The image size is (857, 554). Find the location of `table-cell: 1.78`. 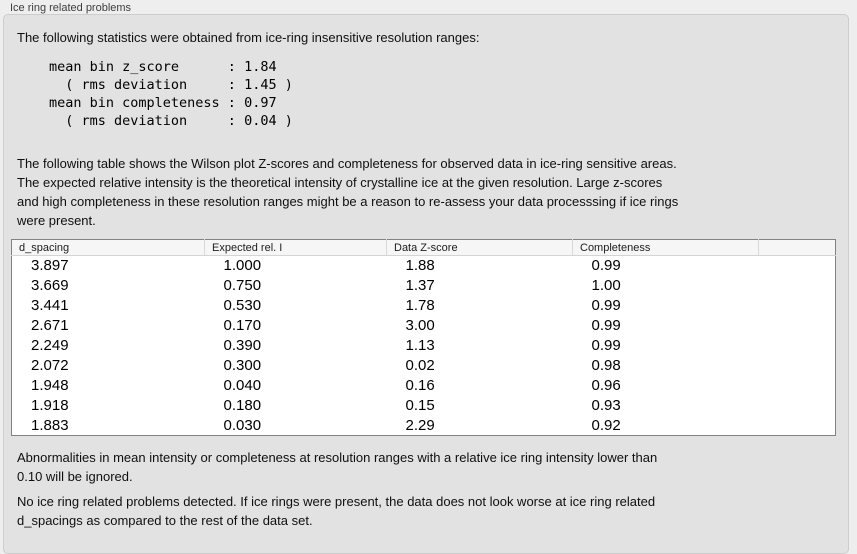

table-cell: 1.78 is located at coordinates (420, 305).